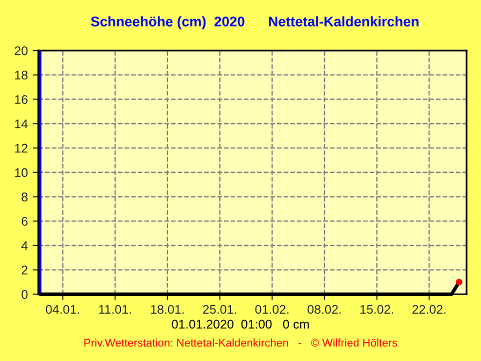  I want to click on y-tick-label: 20, so click(21, 51).